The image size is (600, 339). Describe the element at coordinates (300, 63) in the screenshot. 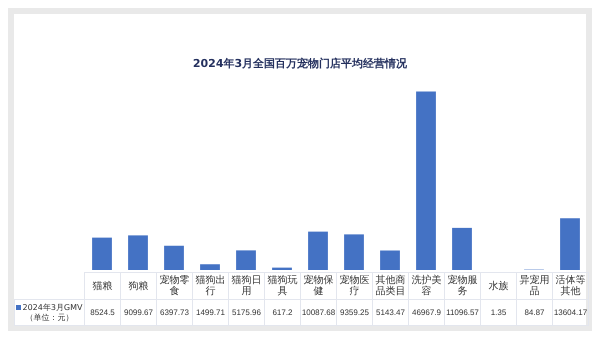

I see `chart-title: 2024年3月全国百万宠物门店平均经营情况` at that location.